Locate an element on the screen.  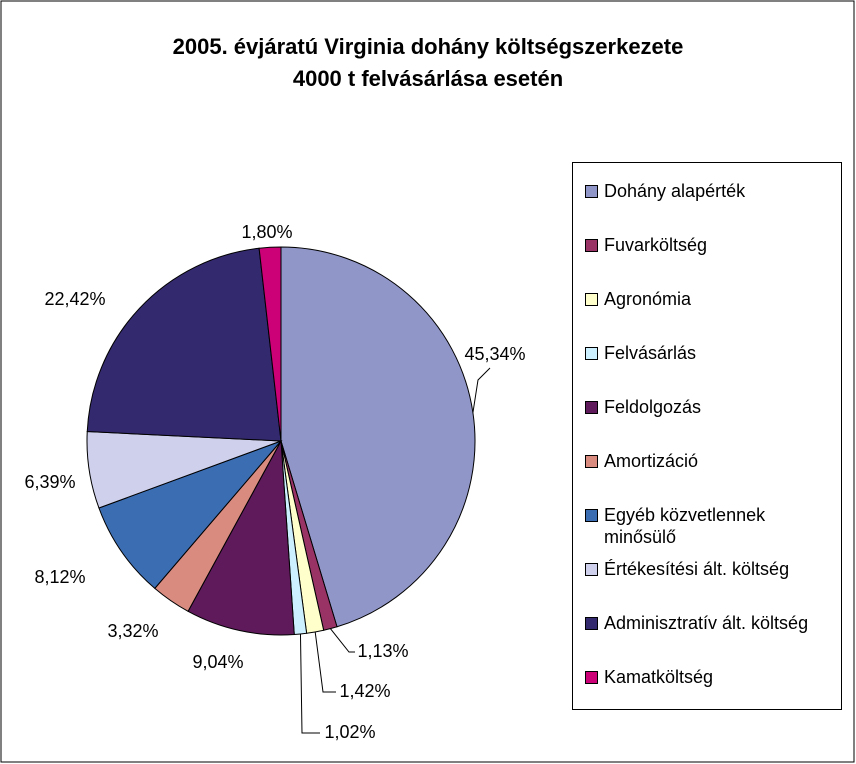
legend-label: Dohány alapérték is located at coordinates (675, 191).